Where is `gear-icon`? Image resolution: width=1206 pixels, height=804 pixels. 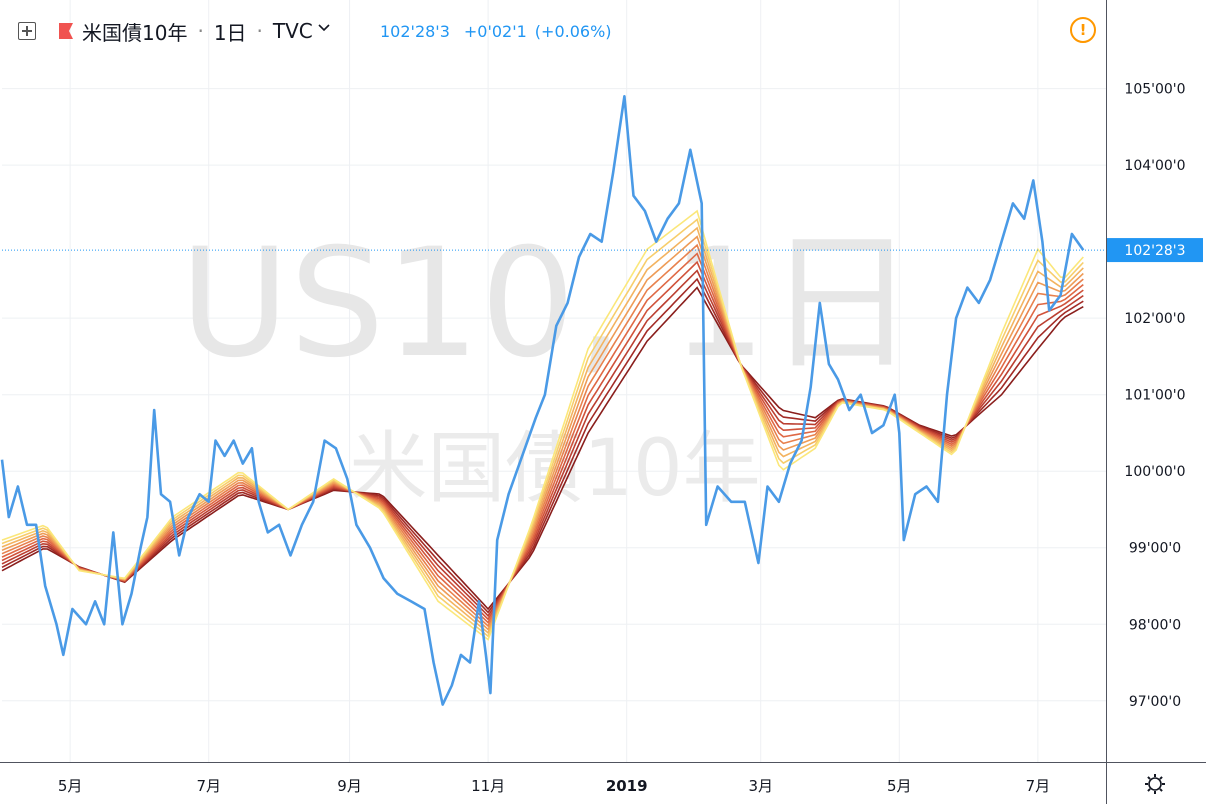
gear-icon is located at coordinates (1155, 784).